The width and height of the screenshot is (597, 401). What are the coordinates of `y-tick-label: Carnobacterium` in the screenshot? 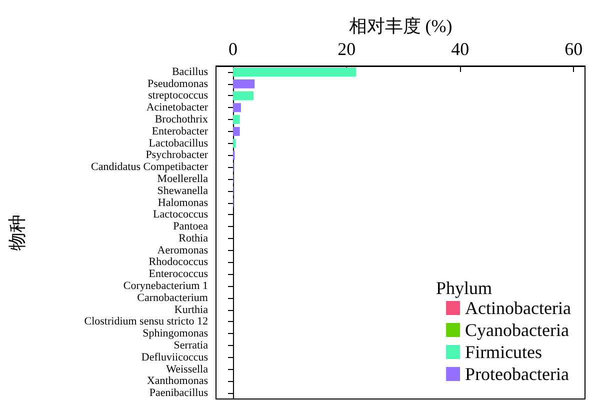 It's located at (172, 298).